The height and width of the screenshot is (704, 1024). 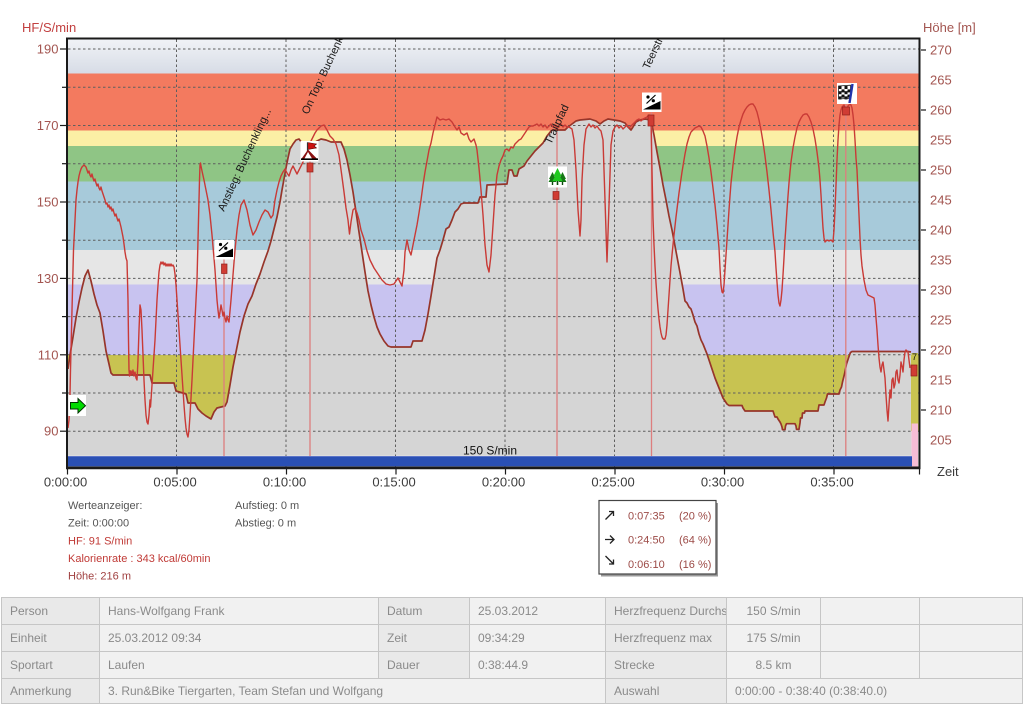 I want to click on svg-text: HF/S/min, so click(x=49, y=27).